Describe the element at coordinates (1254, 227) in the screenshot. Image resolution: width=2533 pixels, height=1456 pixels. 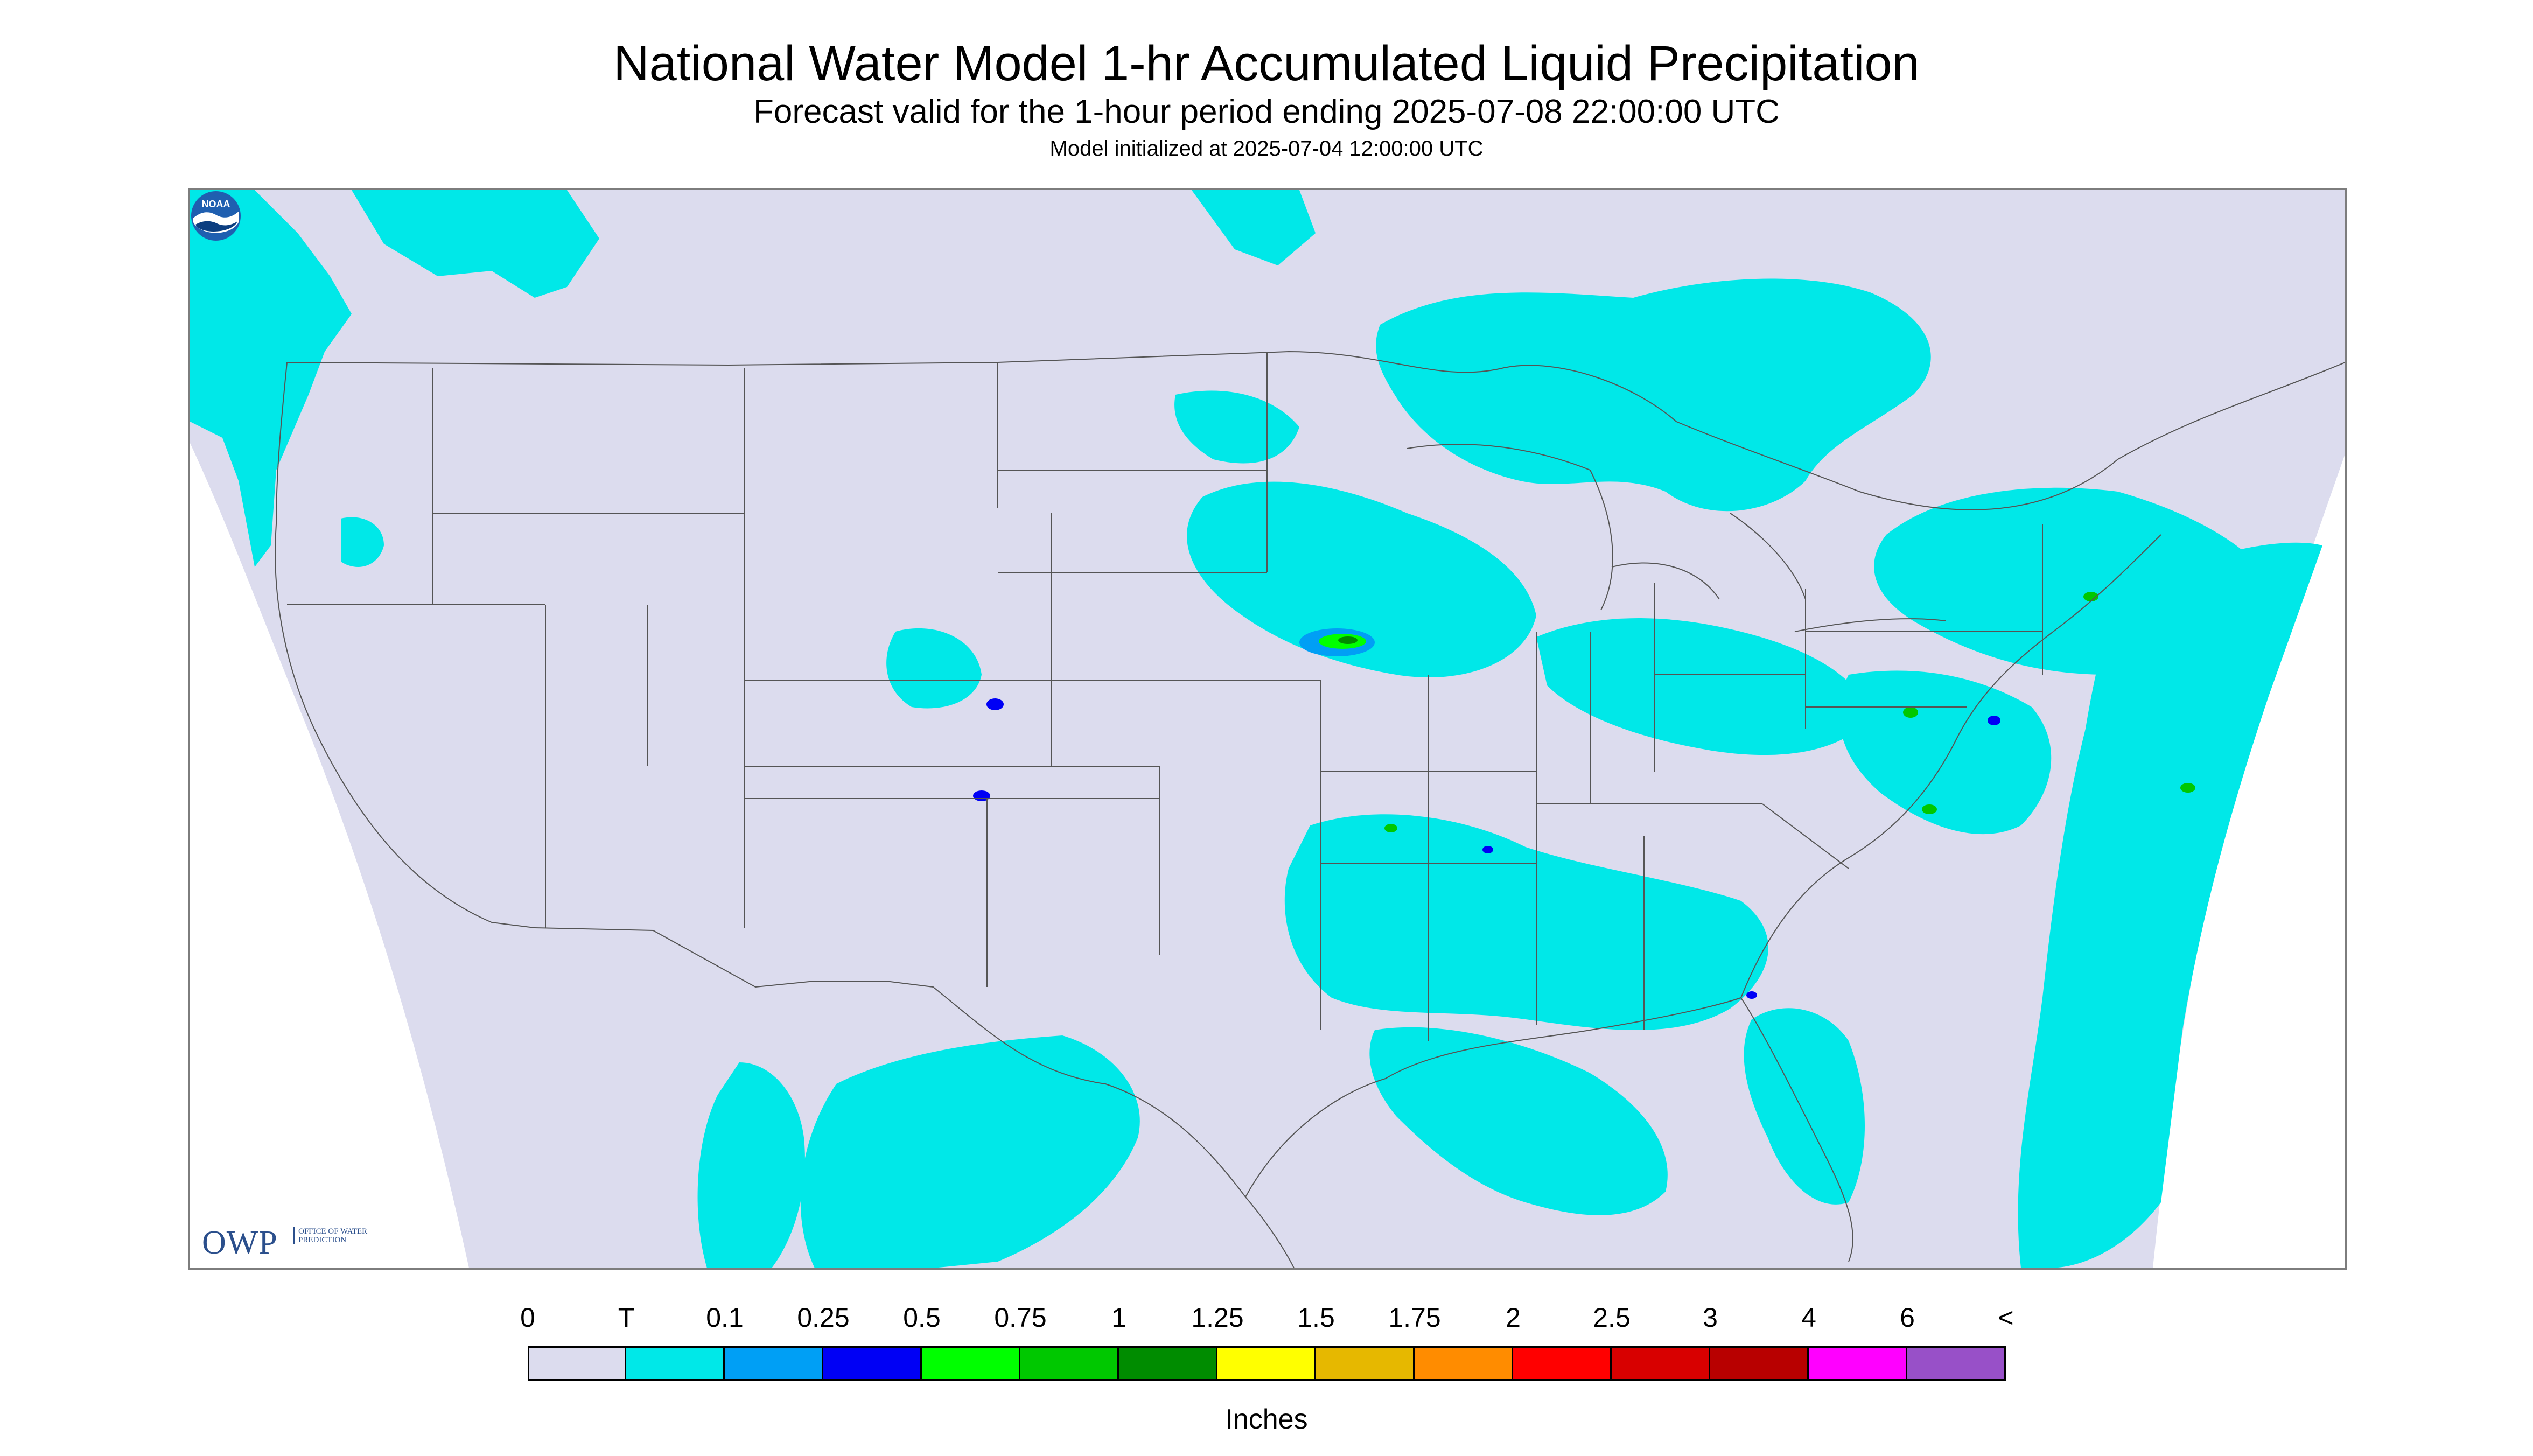
I see `precip-area-canada-north` at that location.